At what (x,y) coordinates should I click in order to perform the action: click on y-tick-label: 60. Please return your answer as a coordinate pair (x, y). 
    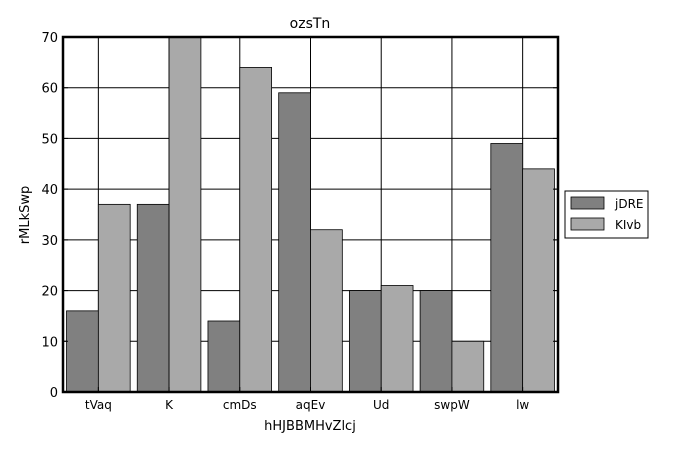
    Looking at the image, I should click on (49, 89).